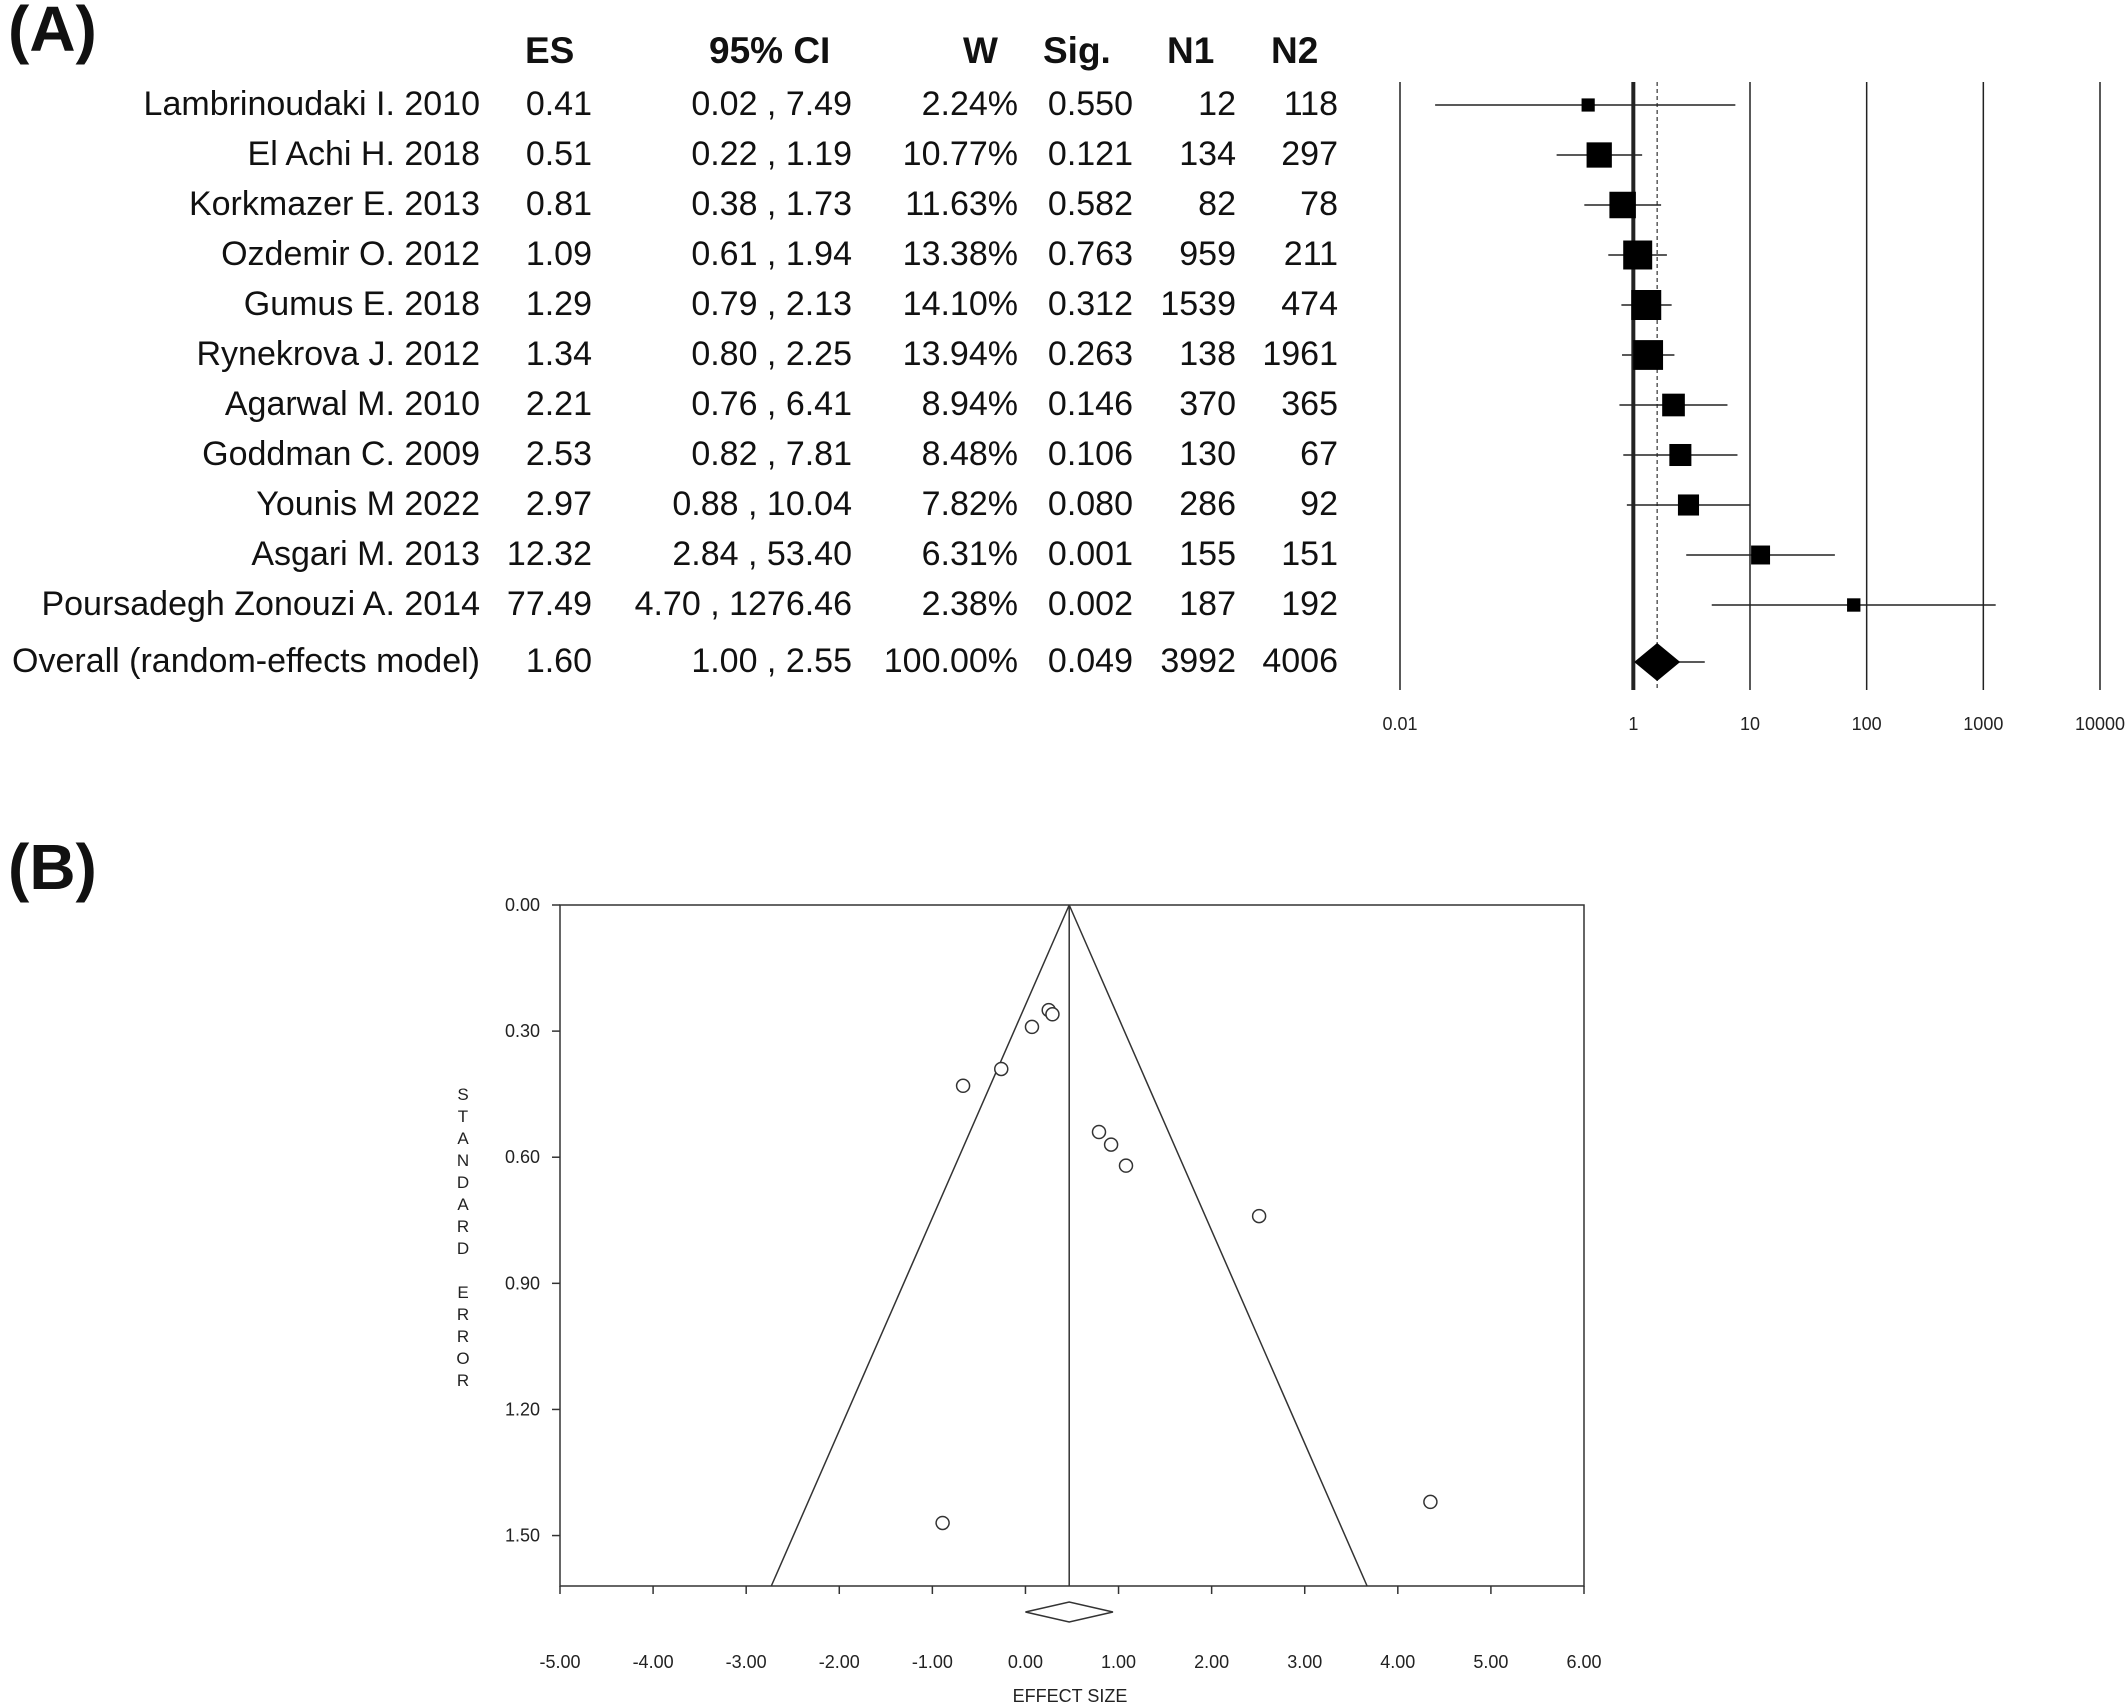 The height and width of the screenshot is (1704, 2128). What do you see at coordinates (558, 104) in the screenshot?
I see `es-value: 0.41` at bounding box center [558, 104].